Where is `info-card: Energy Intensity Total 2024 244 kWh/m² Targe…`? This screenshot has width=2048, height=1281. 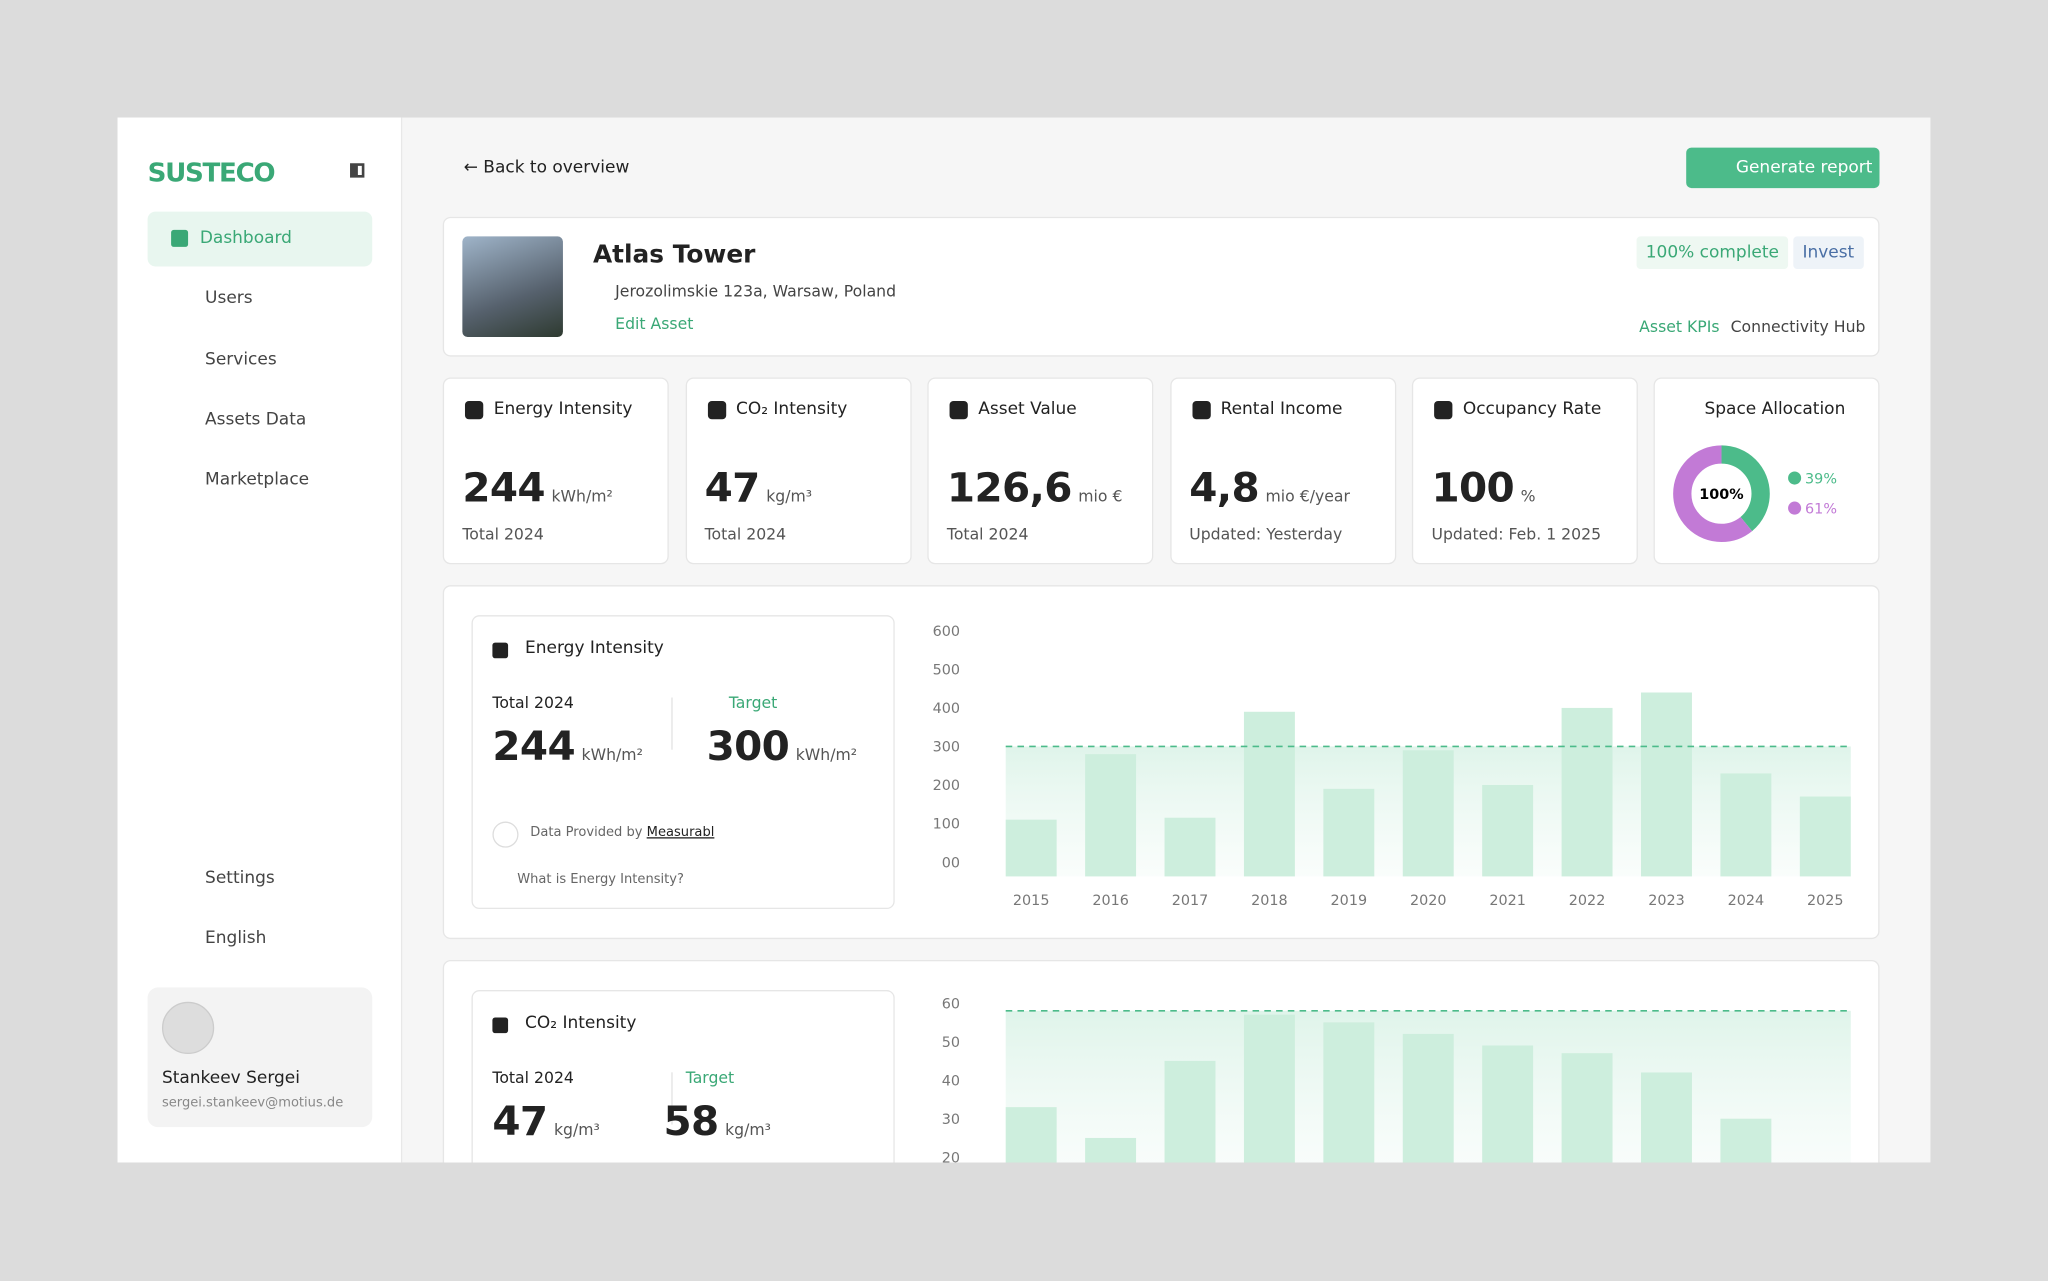 info-card: Energy Intensity Total 2024 244 kWh/m² Targe… is located at coordinates (683, 762).